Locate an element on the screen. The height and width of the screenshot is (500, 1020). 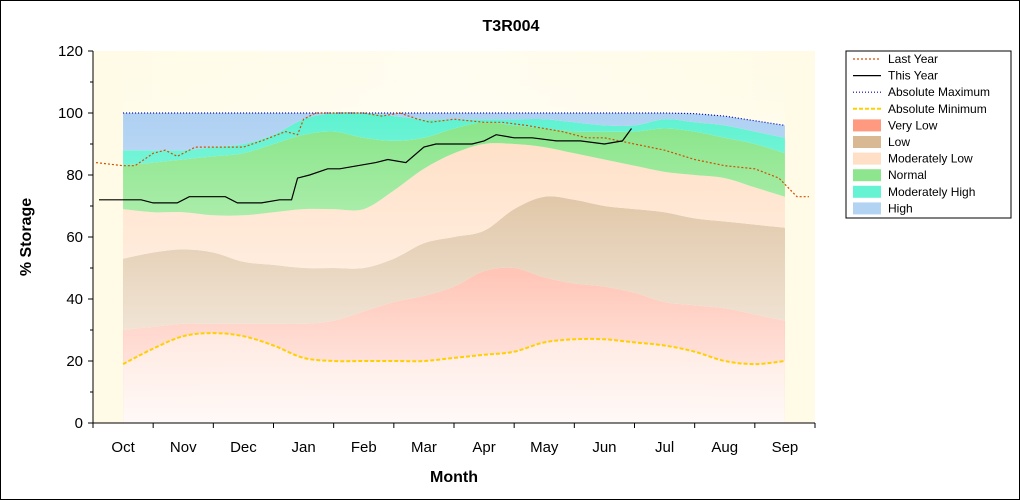
legend-label-moderately-high: Moderately High is located at coordinates (931, 192).